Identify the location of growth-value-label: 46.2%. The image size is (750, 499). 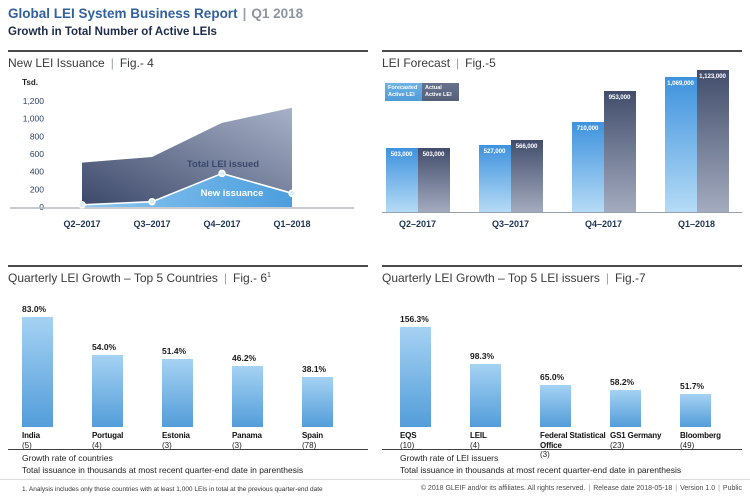
(244, 357).